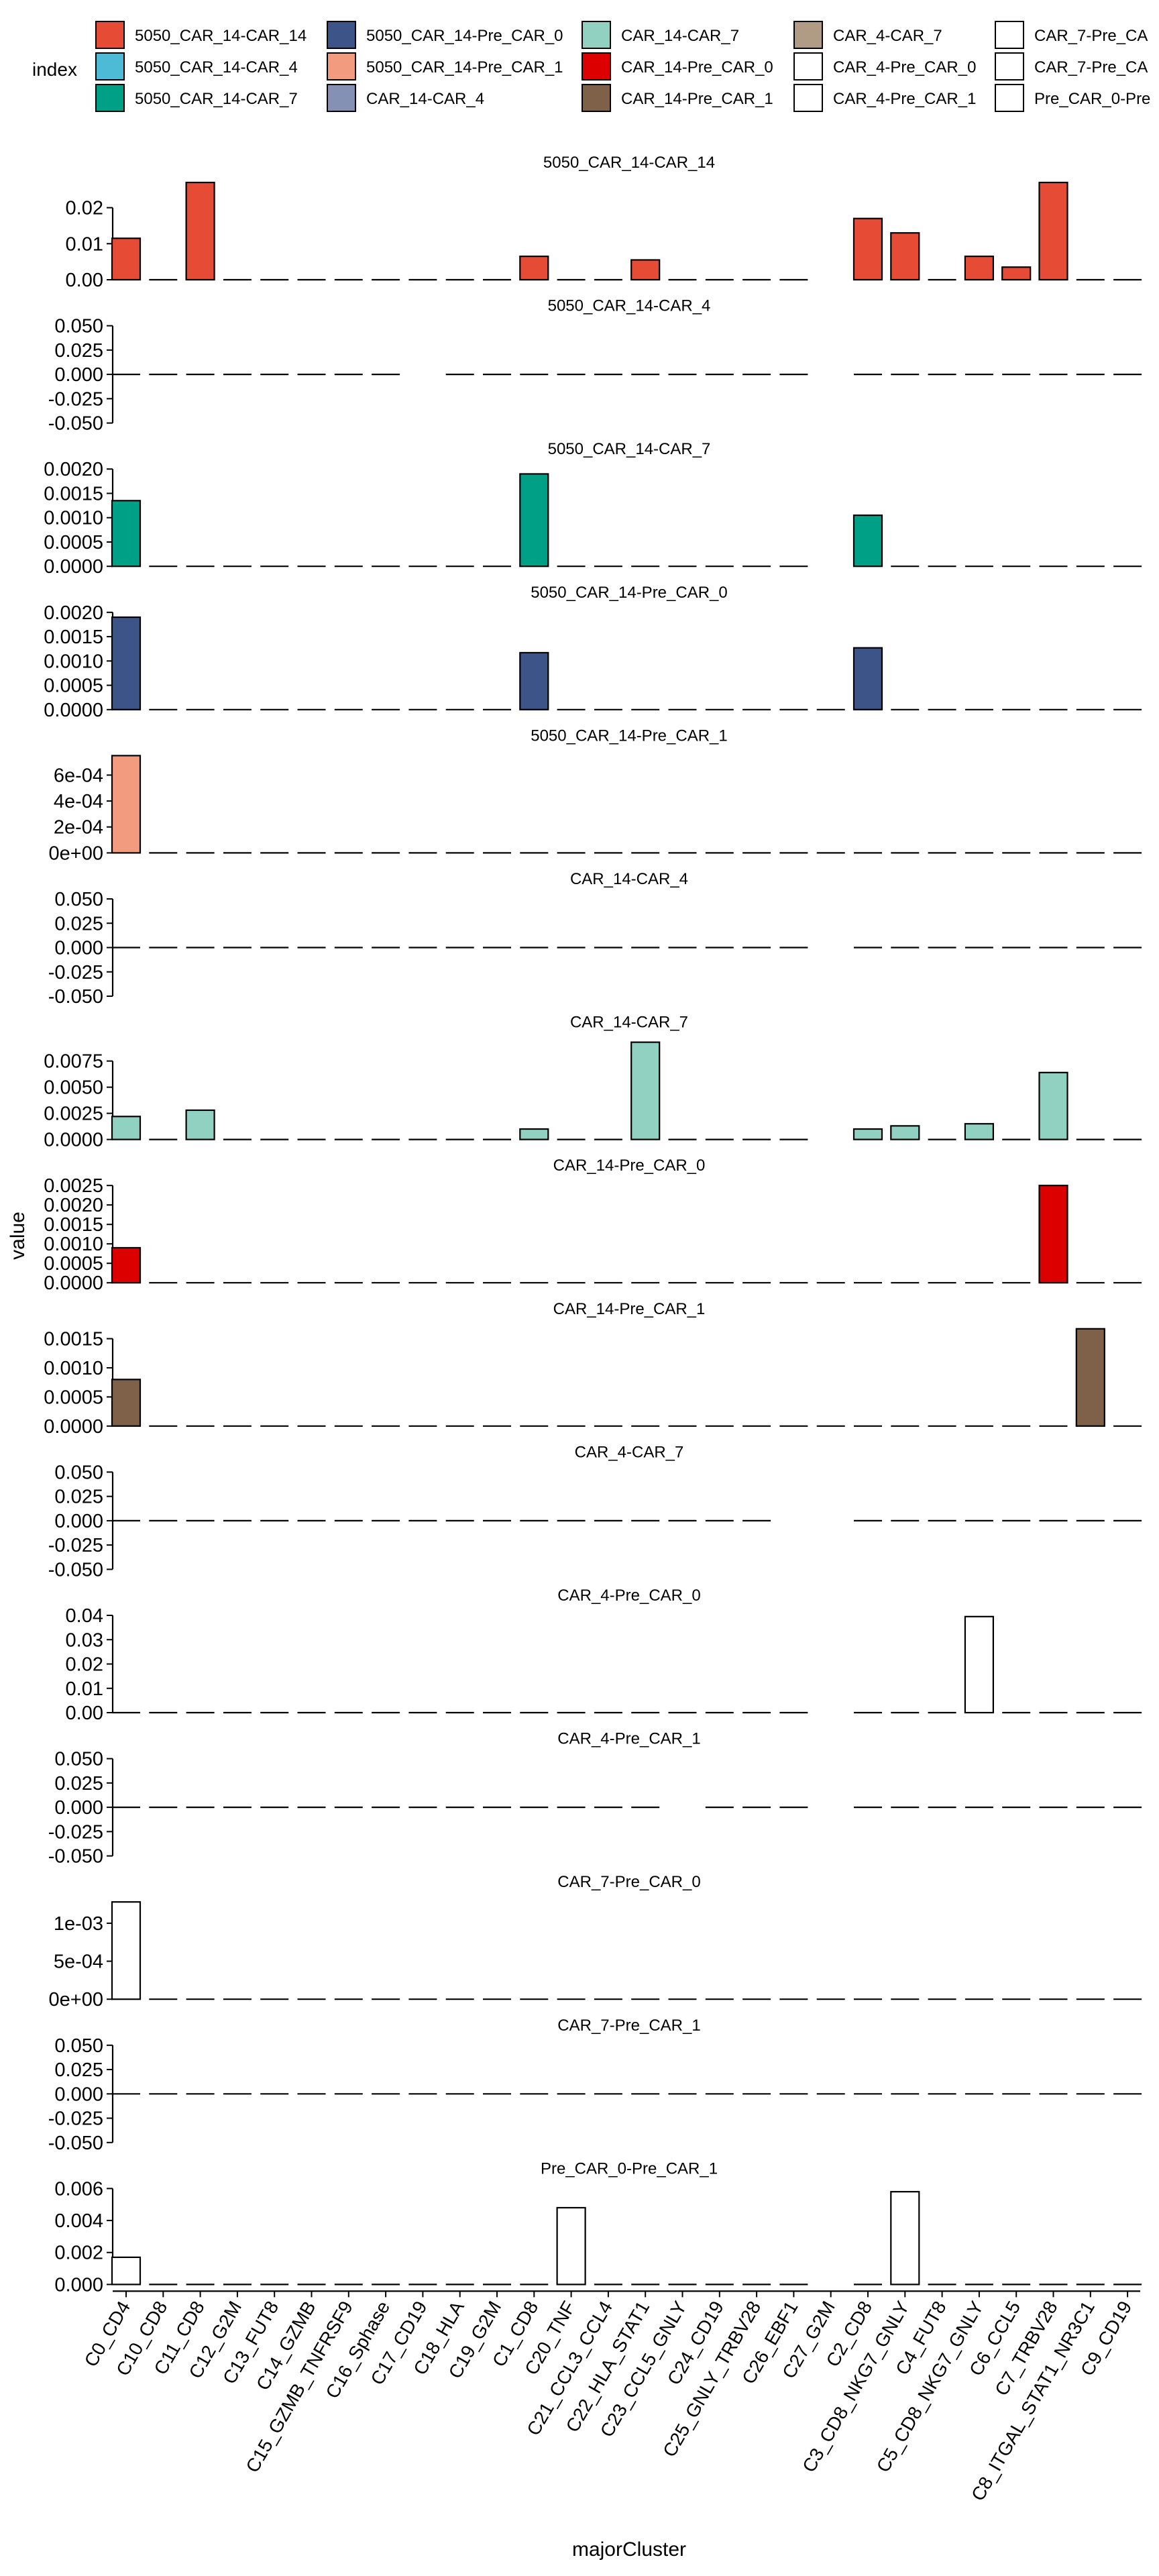 The width and height of the screenshot is (1159, 2576). What do you see at coordinates (628, 1739) in the screenshot?
I see `panel-title: CAR_4-Pre_CAR_1` at bounding box center [628, 1739].